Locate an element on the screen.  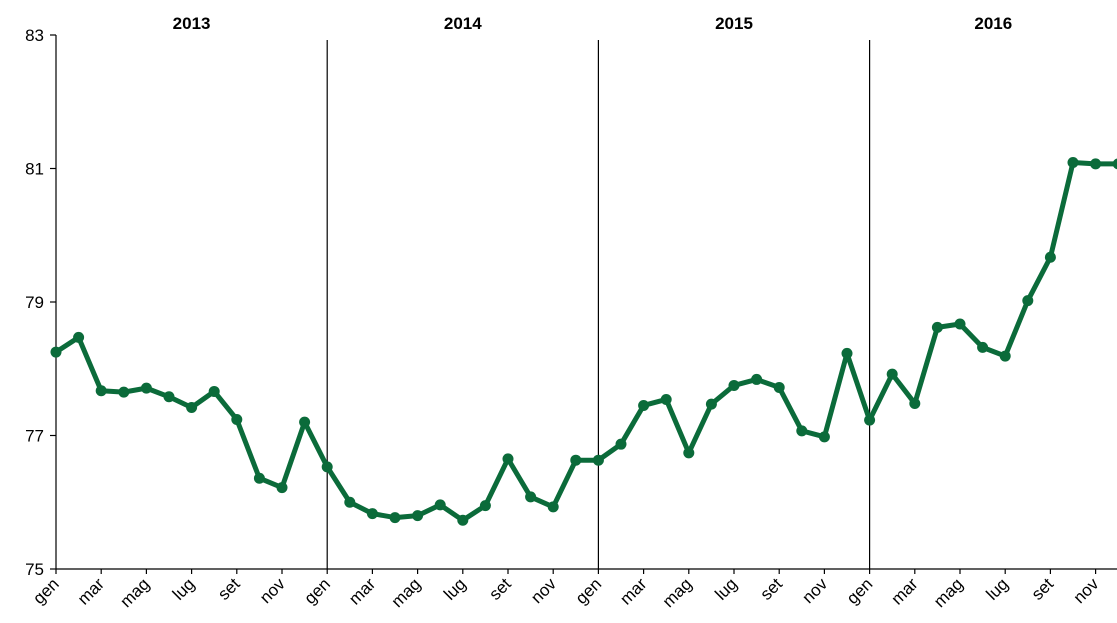
year-label: 2014 is located at coordinates (463, 23).